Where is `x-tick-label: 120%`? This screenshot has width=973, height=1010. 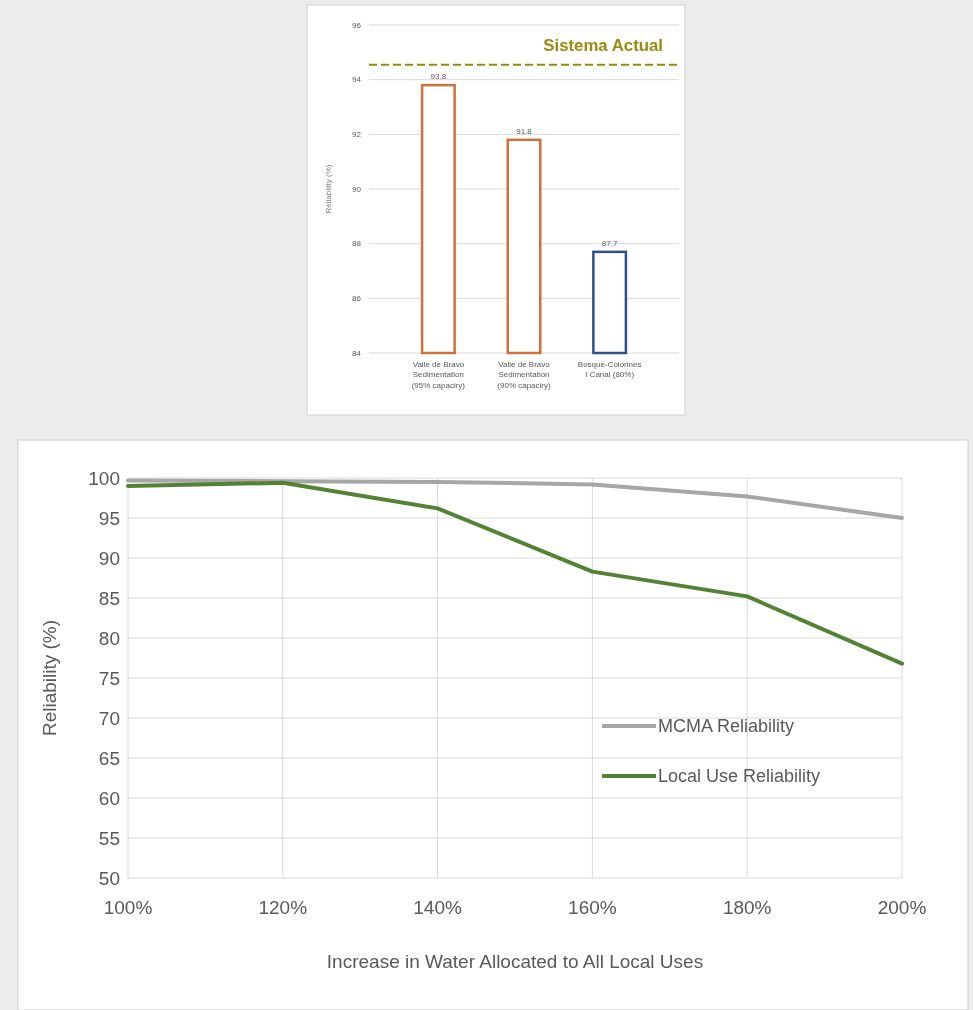
x-tick-label: 120% is located at coordinates (283, 907).